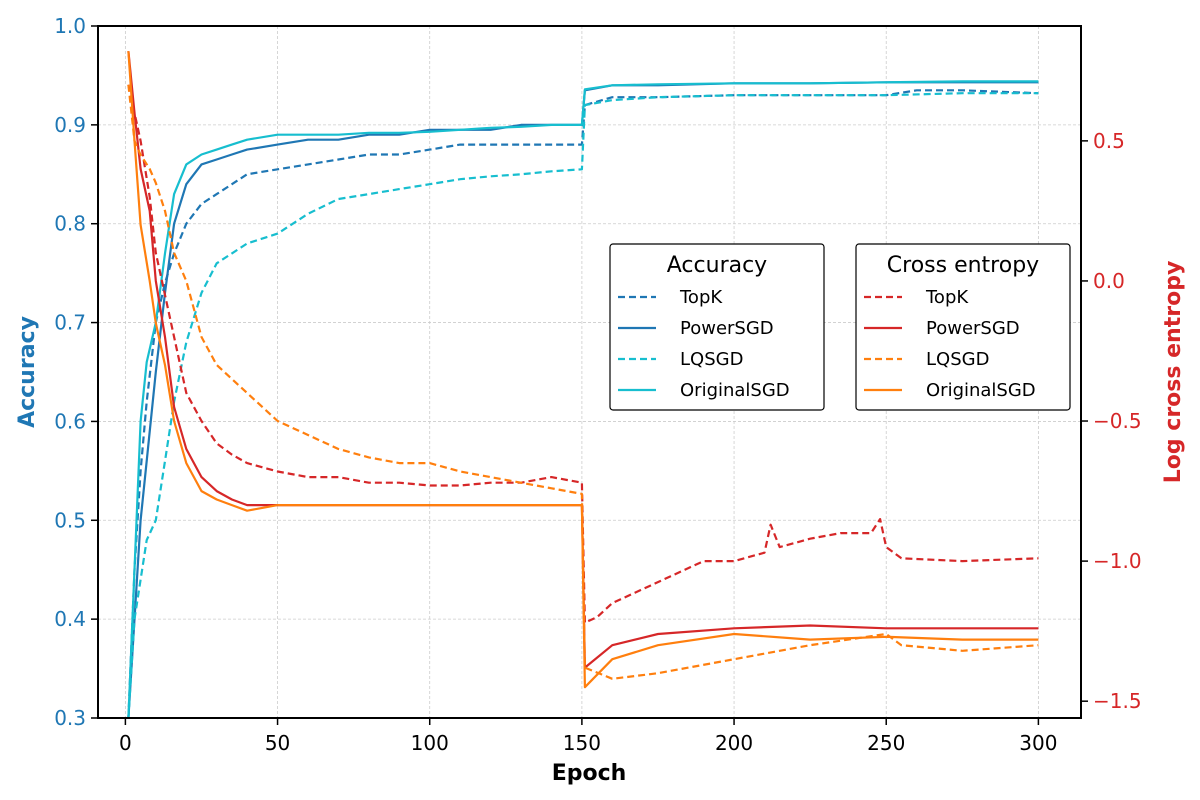 This screenshot has height=800, width=1200. Describe the element at coordinates (717, 265) in the screenshot. I see `legend-accuracy-title: Accuracy` at that location.